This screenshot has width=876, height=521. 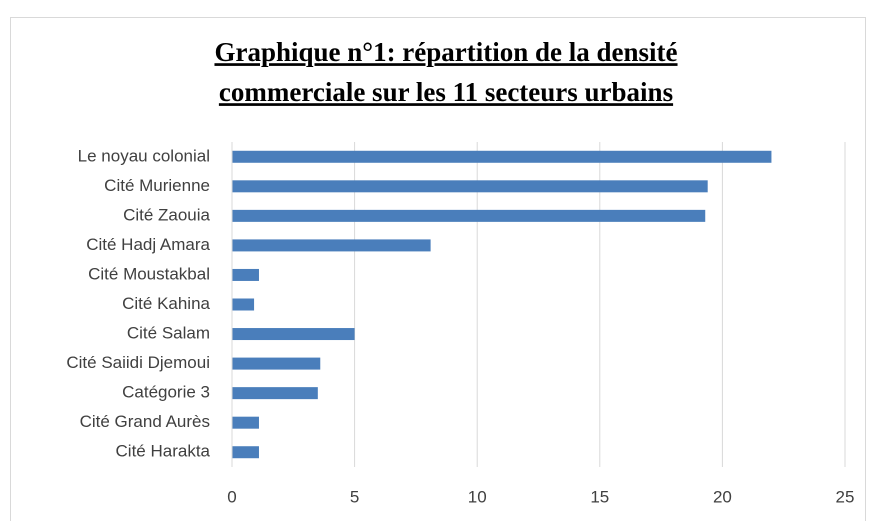 I want to click on y-tick-label: Cité Murienne, so click(x=157, y=185).